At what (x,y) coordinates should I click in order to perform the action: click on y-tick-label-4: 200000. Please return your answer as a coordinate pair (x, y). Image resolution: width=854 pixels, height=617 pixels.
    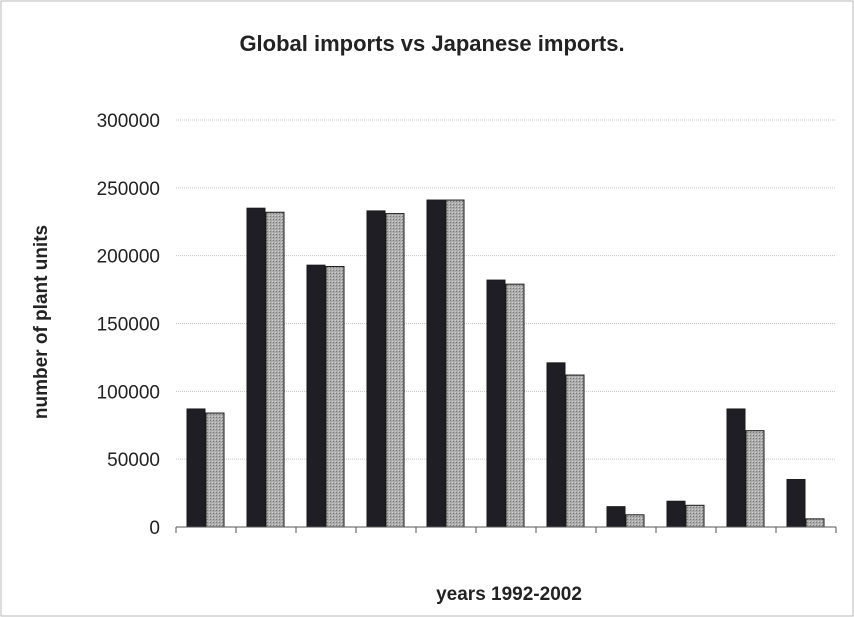
    Looking at the image, I should click on (128, 257).